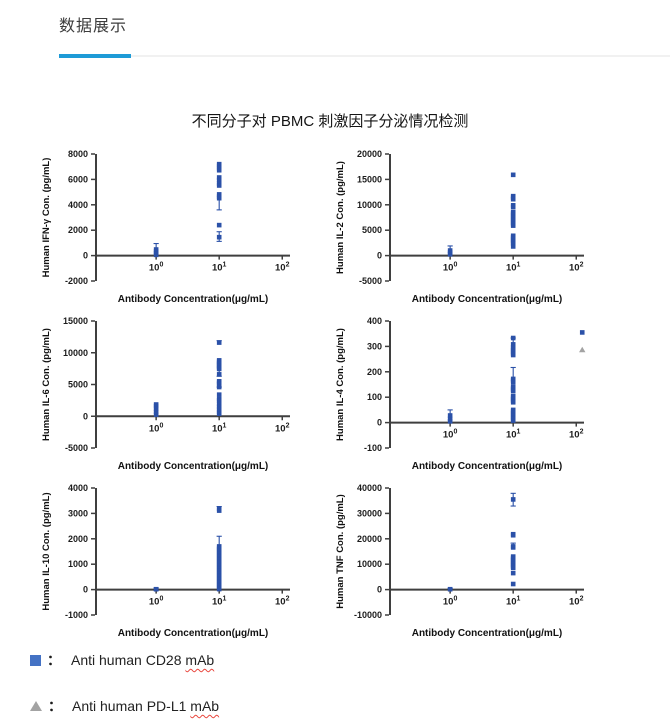  What do you see at coordinates (78, 513) in the screenshot?
I see `svg-text: 3000` at bounding box center [78, 513].